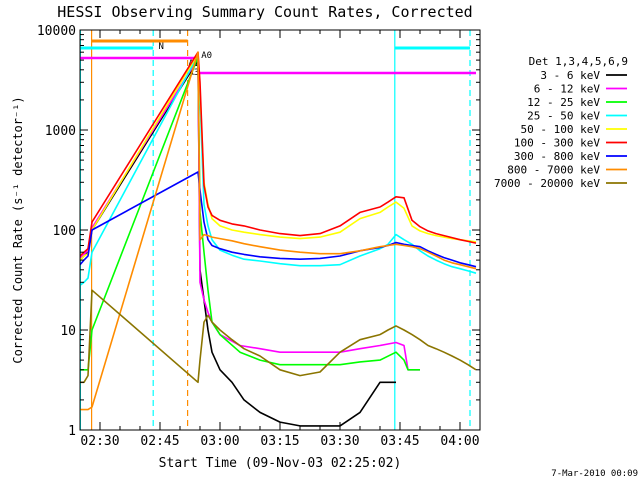 This screenshot has height=480, width=640. What do you see at coordinates (547, 183) in the screenshot?
I see `legend-entry-label: 7000 - 20000 keV` at bounding box center [547, 183].